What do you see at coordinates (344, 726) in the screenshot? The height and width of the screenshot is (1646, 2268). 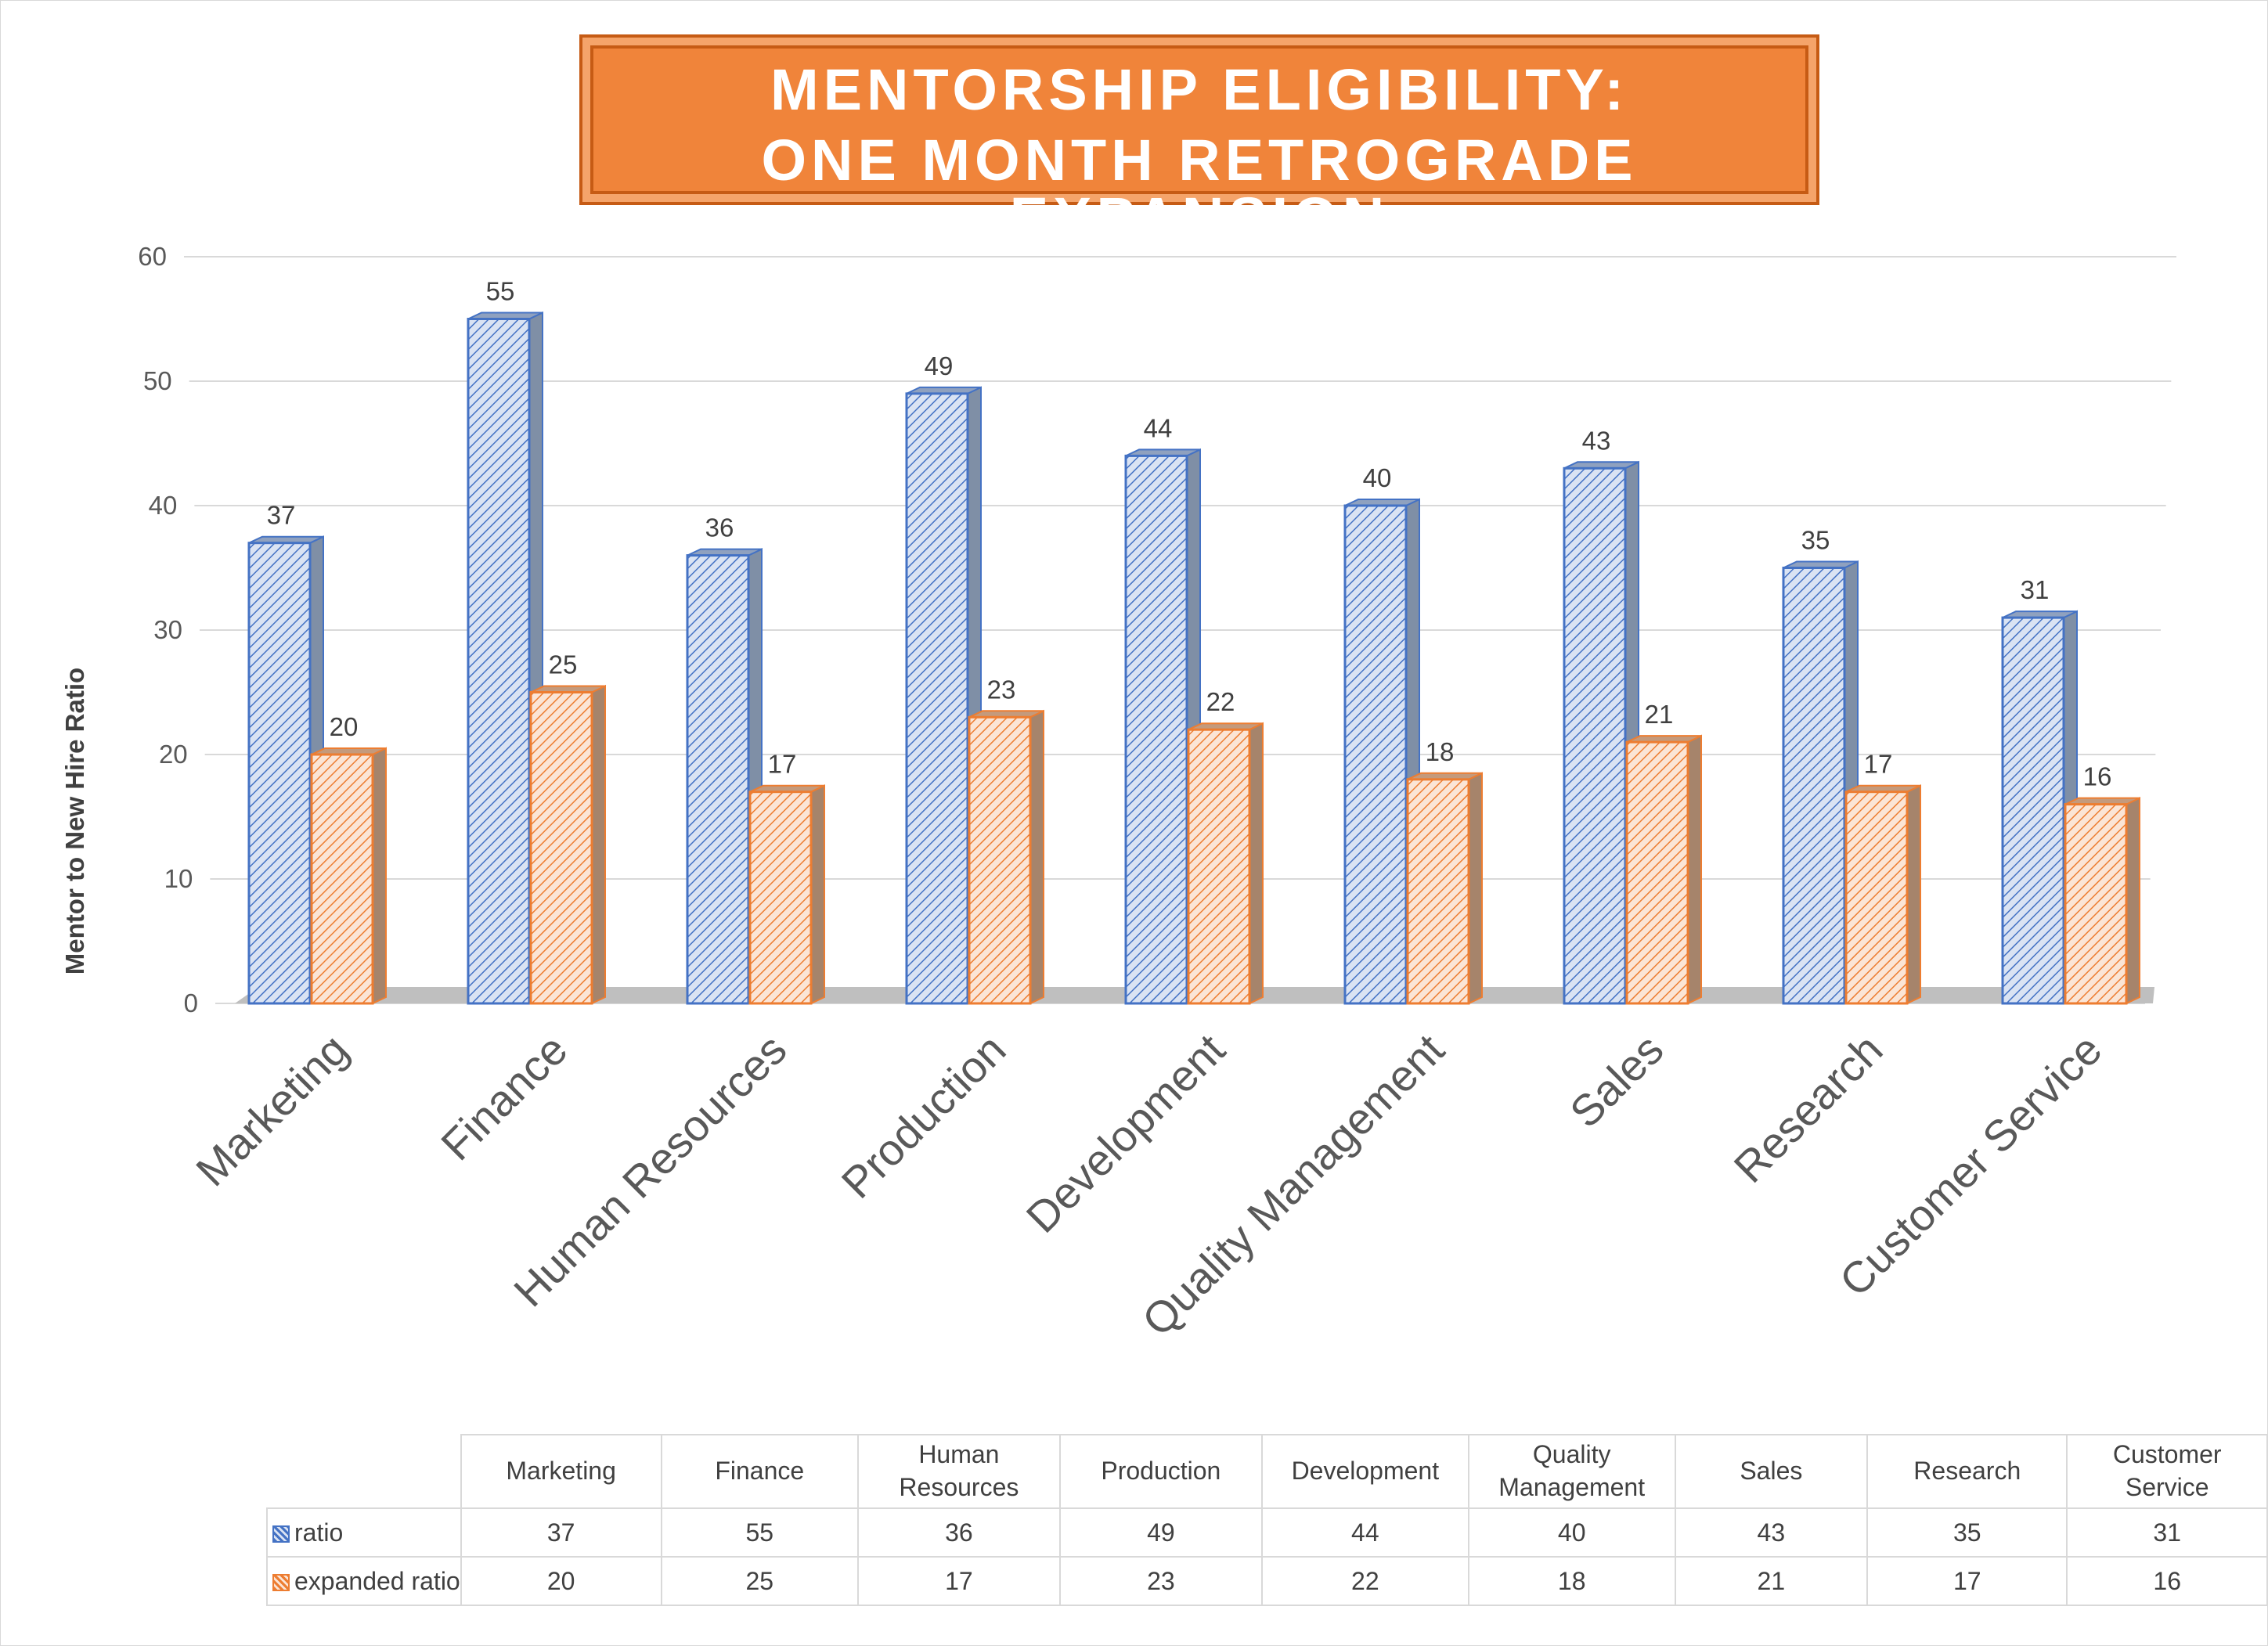 I see `expanded-ratio-data-label: 20` at bounding box center [344, 726].